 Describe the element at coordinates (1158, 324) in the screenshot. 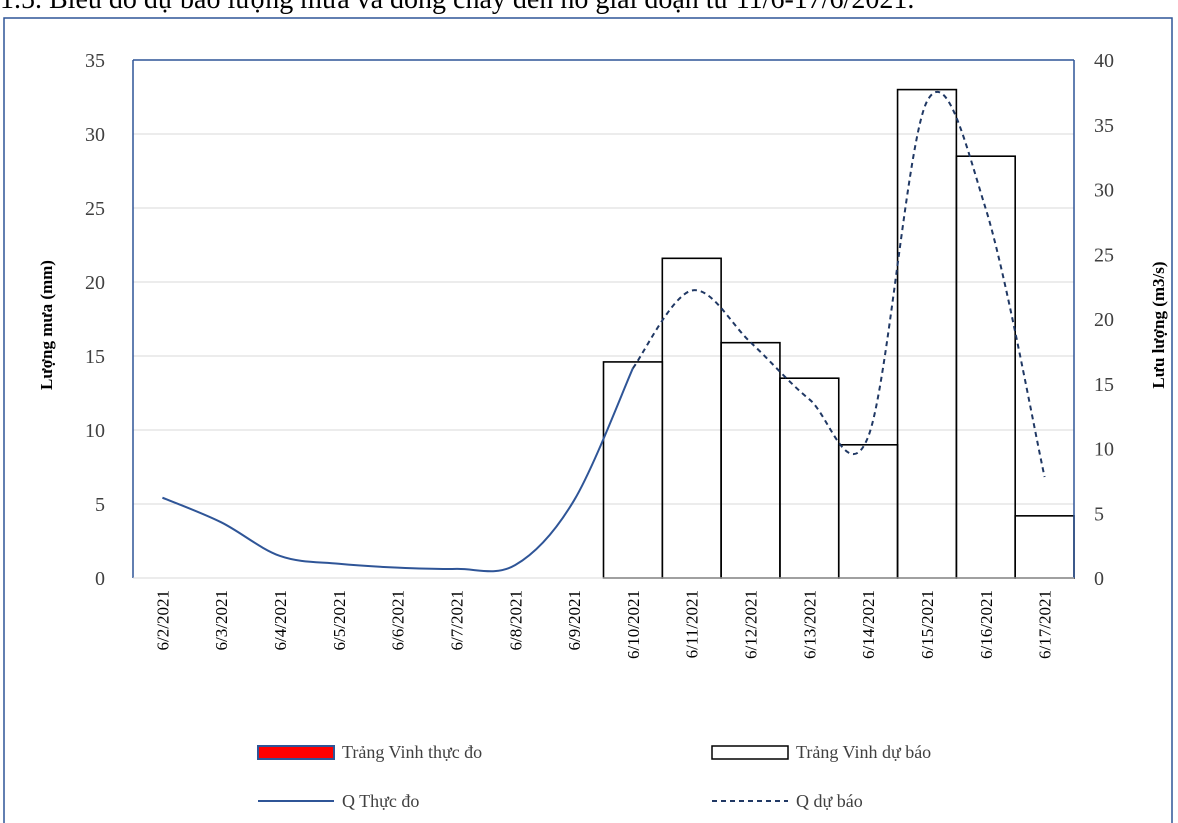

I see `y-axis-title-right: Lưu lượng (m3/s)` at that location.